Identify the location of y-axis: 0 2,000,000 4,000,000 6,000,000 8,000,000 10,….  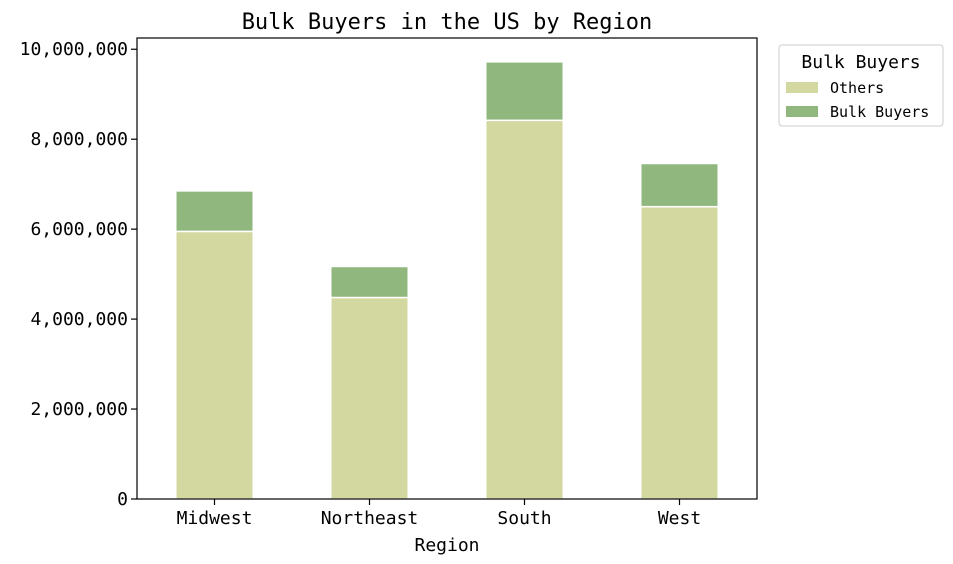
(78, 274).